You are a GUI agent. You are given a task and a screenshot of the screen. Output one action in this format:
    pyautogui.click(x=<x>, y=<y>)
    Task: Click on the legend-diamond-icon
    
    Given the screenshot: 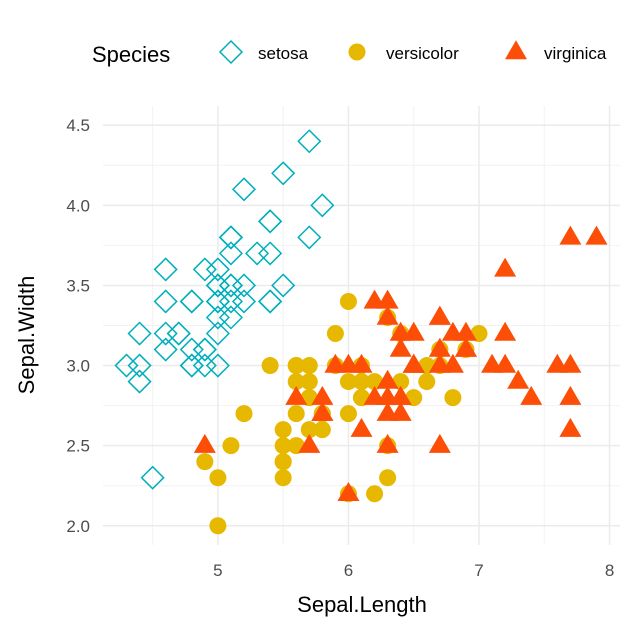 What is the action you would take?
    pyautogui.click(x=231, y=52)
    